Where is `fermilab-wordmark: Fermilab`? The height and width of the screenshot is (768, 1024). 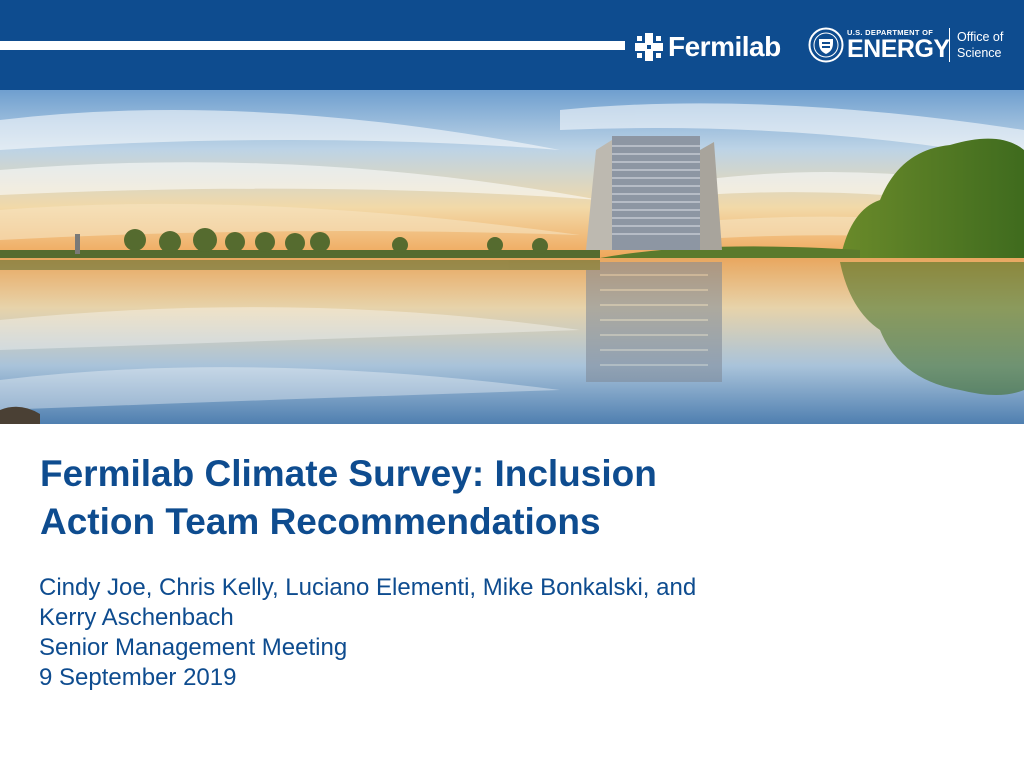 fermilab-wordmark: Fermilab is located at coordinates (724, 46).